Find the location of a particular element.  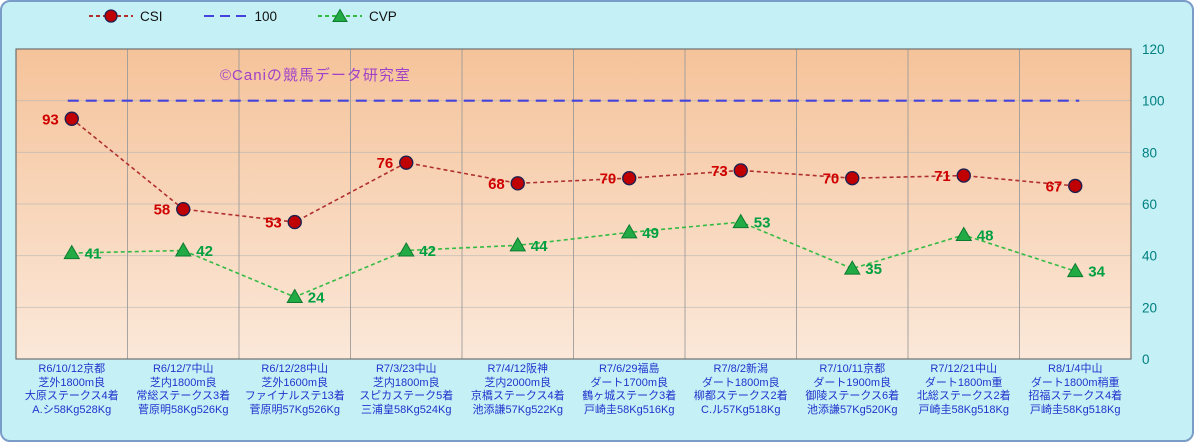

x-axis-label-line: 戸崎圭58Kg518Kg is located at coordinates (964, 409).